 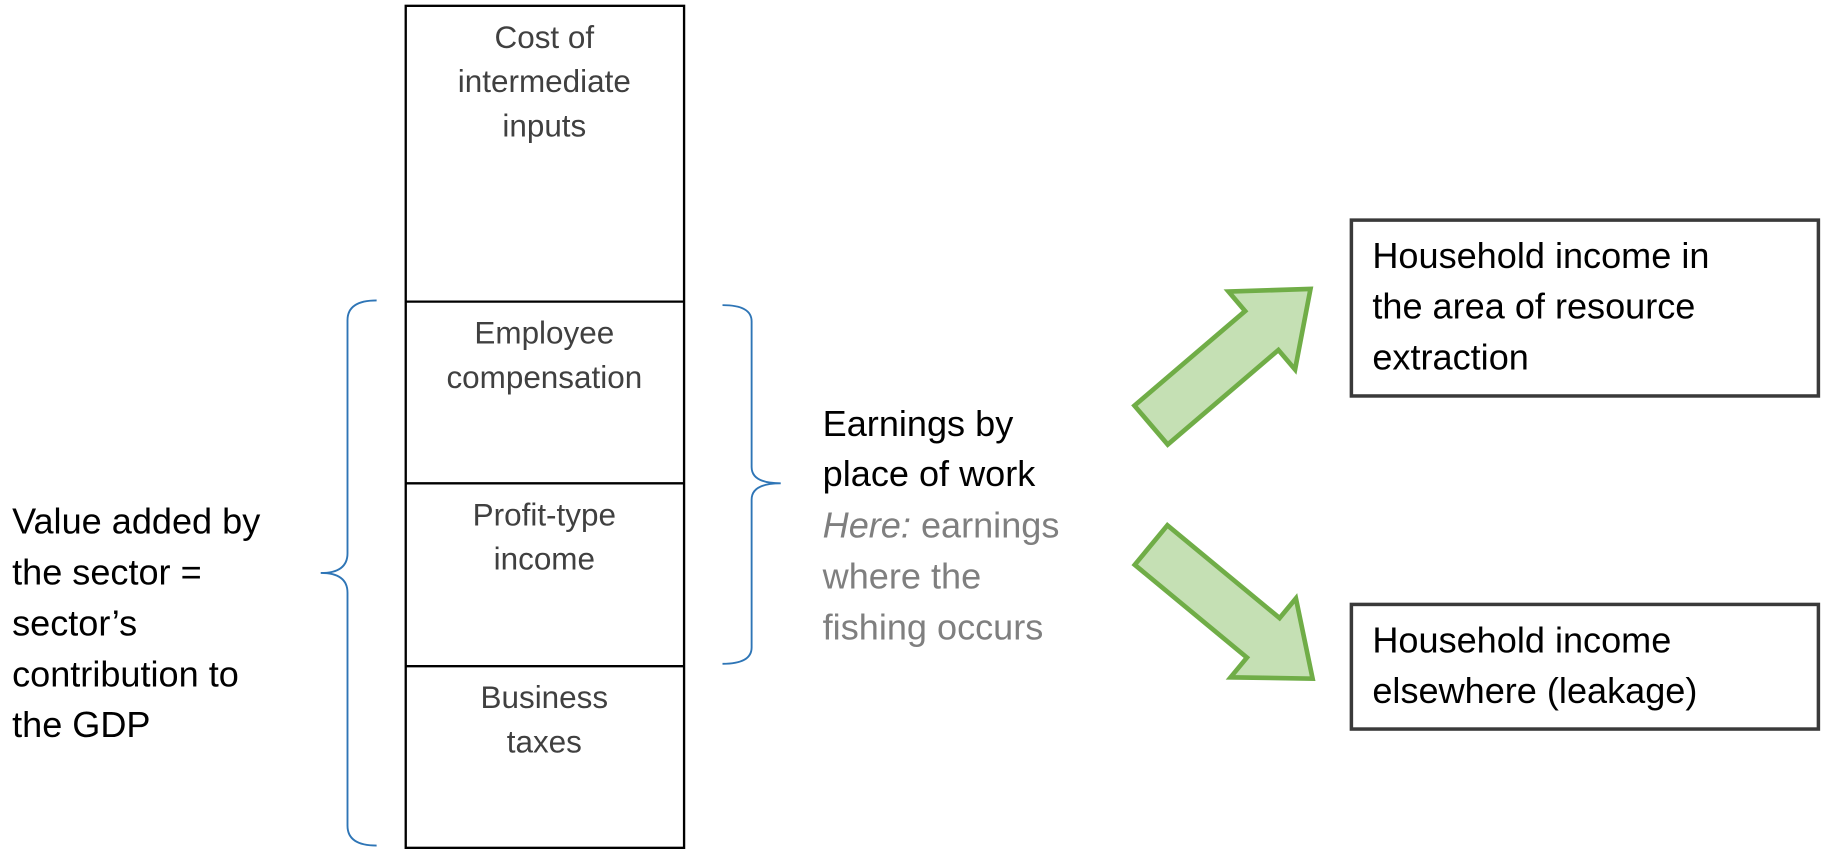 I want to click on note-label: Here:, so click(x=867, y=524).